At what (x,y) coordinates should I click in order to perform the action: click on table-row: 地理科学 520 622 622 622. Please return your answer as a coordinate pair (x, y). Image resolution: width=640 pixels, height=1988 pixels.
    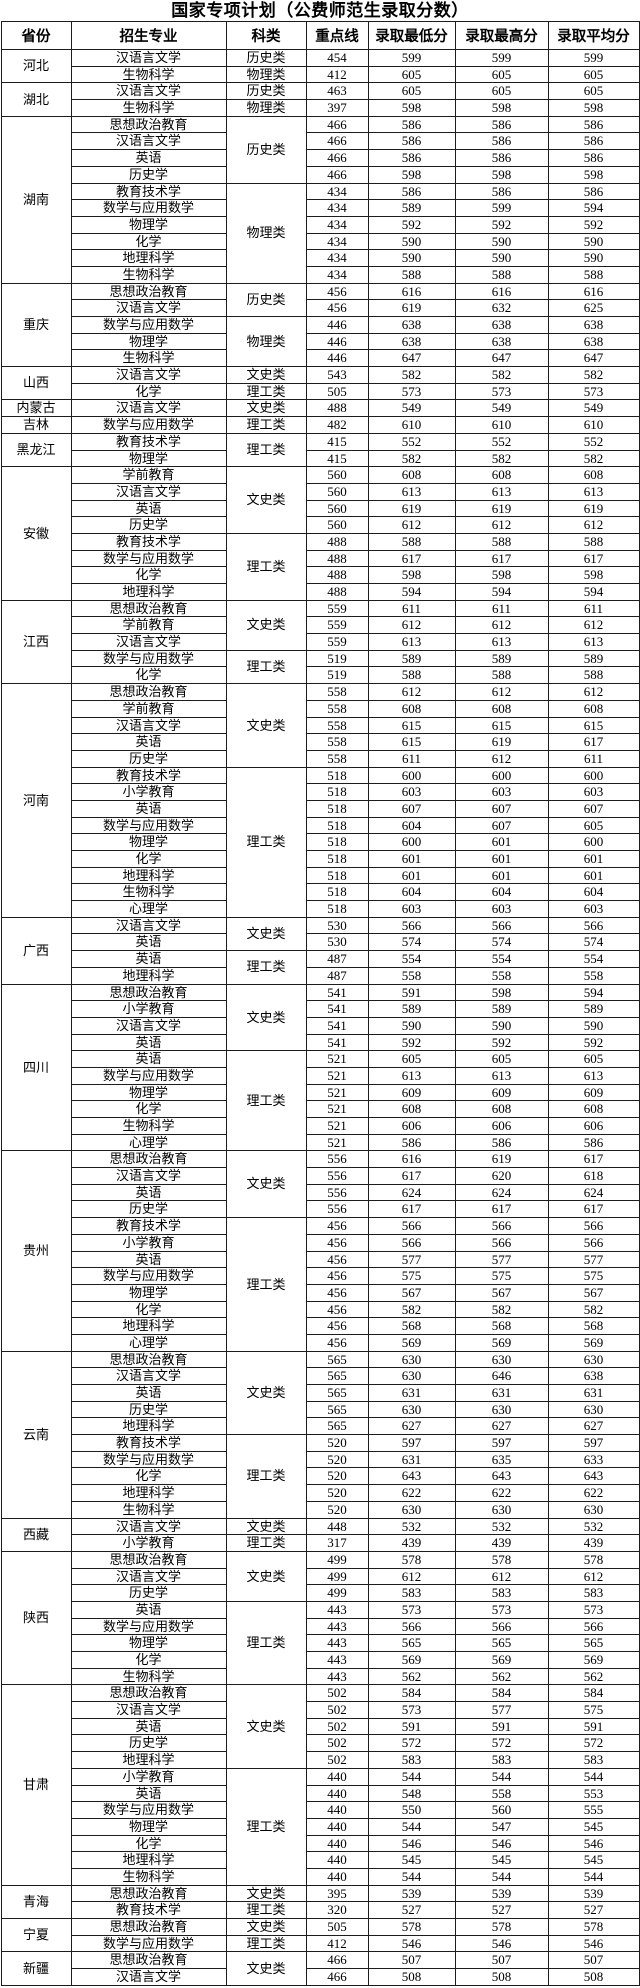
    Looking at the image, I should click on (320, 1493).